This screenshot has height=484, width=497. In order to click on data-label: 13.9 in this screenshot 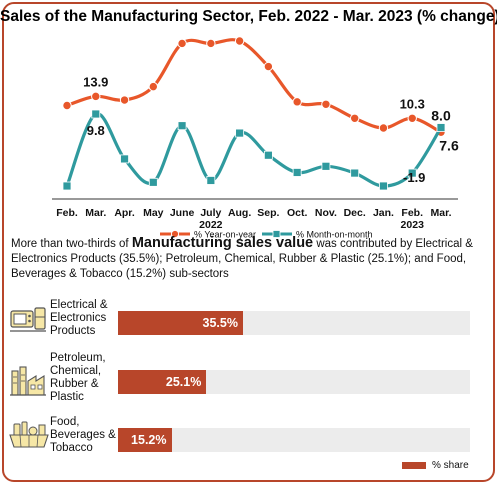, I will do `click(95, 81)`.